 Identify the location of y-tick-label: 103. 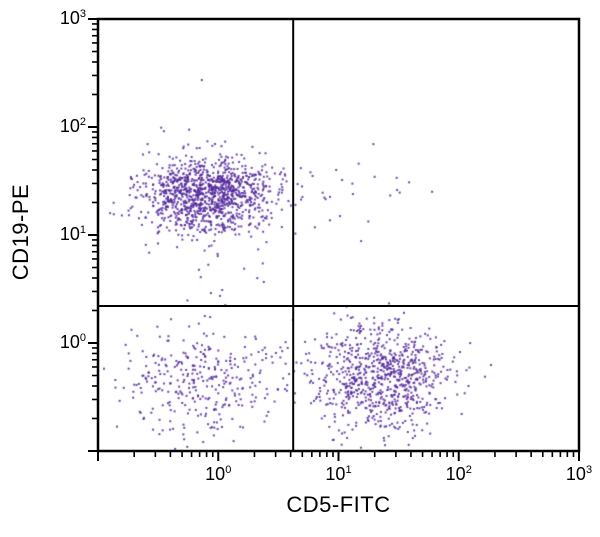
(72, 18).